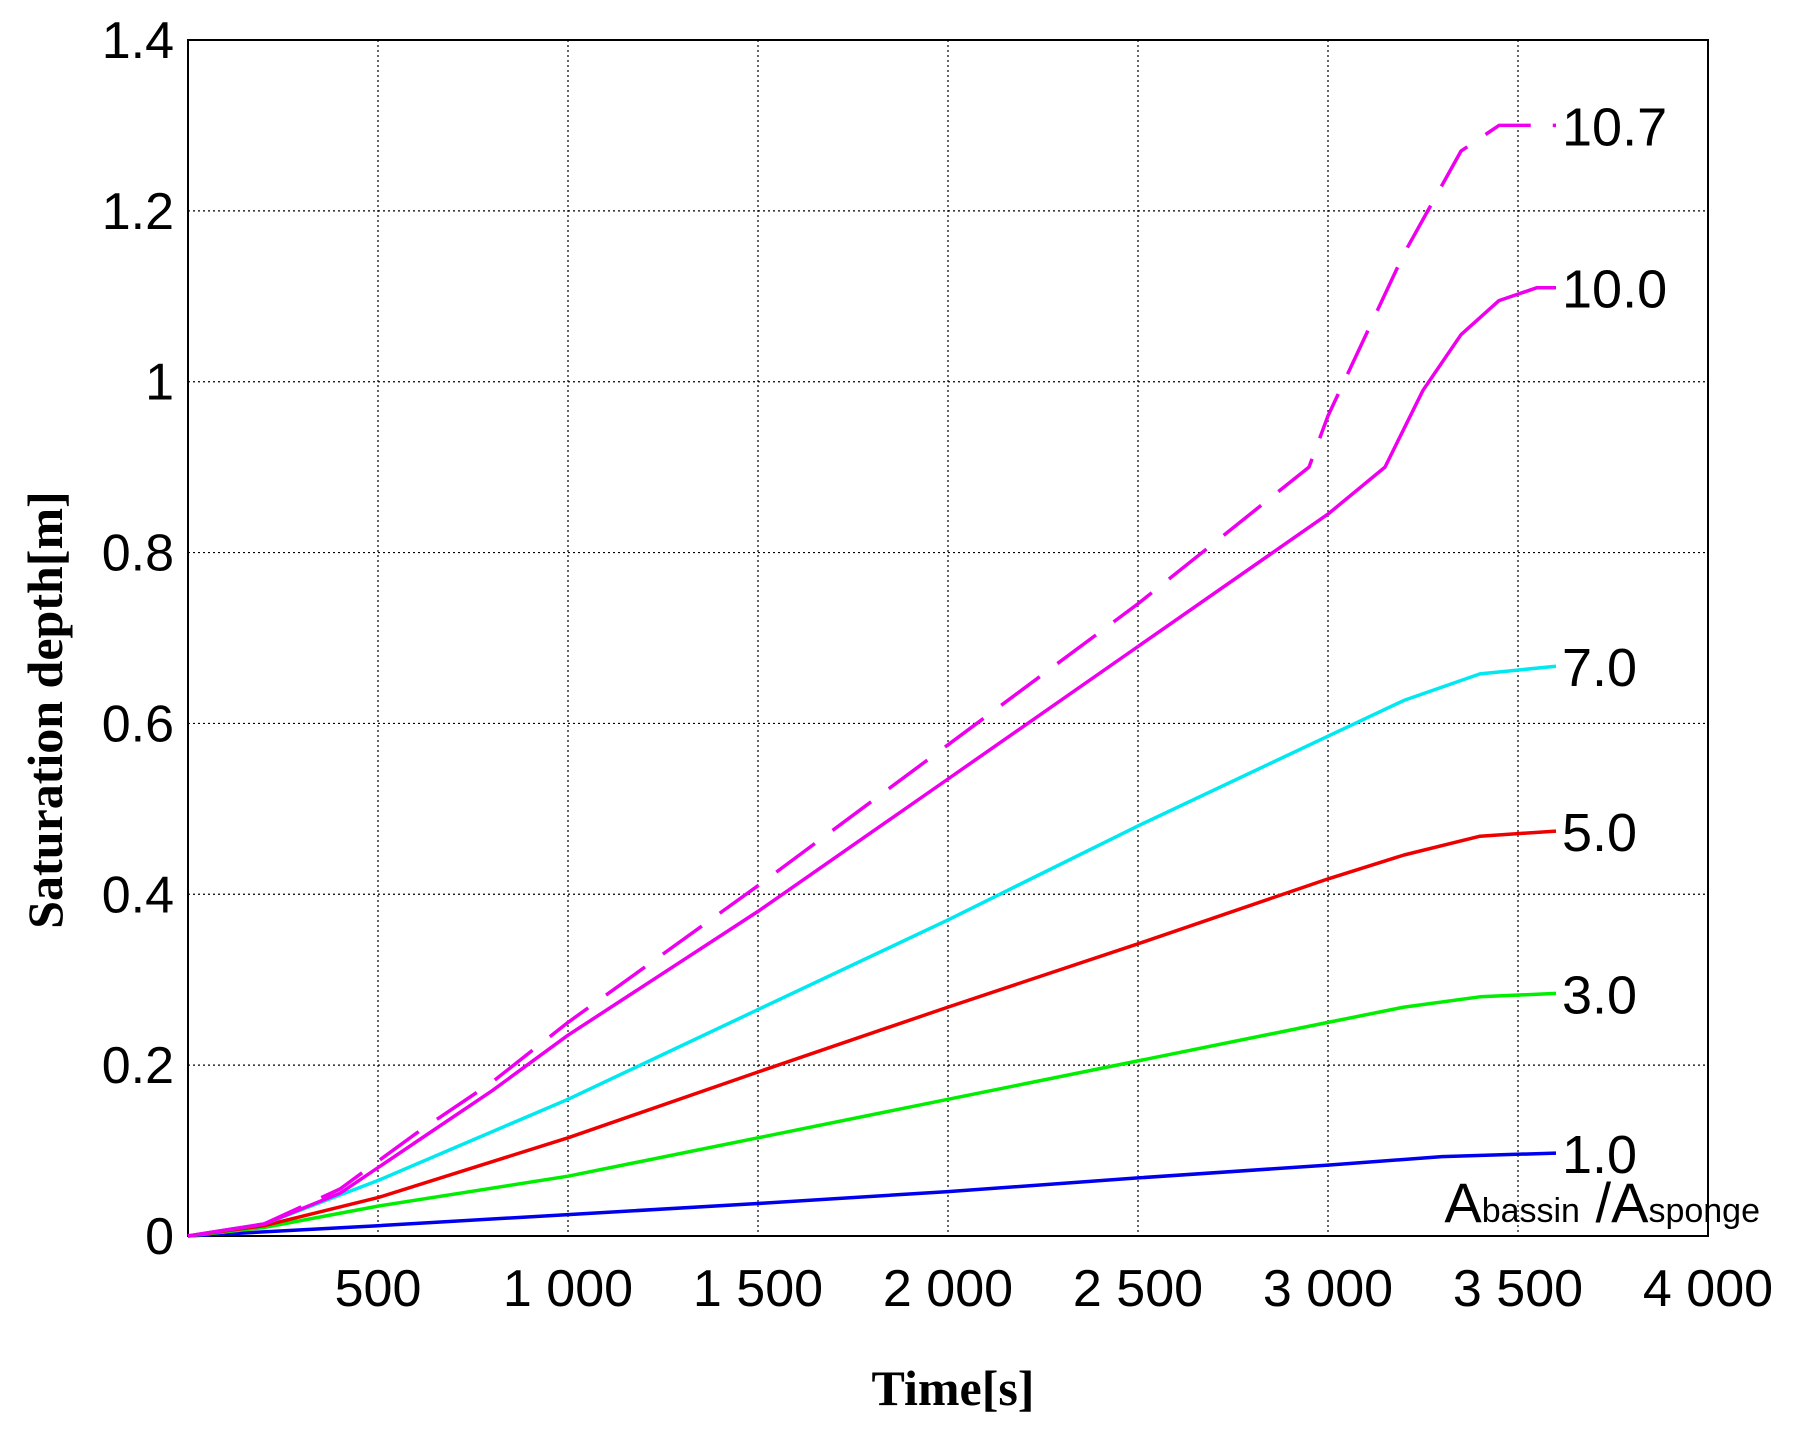 Image resolution: width=1799 pixels, height=1429 pixels. I want to click on legend-title: Abassin /Asponge, so click(1602, 1202).